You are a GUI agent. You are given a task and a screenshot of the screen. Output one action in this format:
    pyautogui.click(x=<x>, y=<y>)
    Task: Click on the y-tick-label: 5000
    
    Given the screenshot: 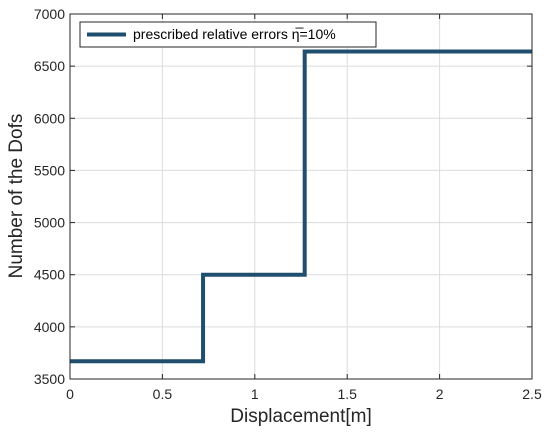 What is the action you would take?
    pyautogui.click(x=49, y=223)
    